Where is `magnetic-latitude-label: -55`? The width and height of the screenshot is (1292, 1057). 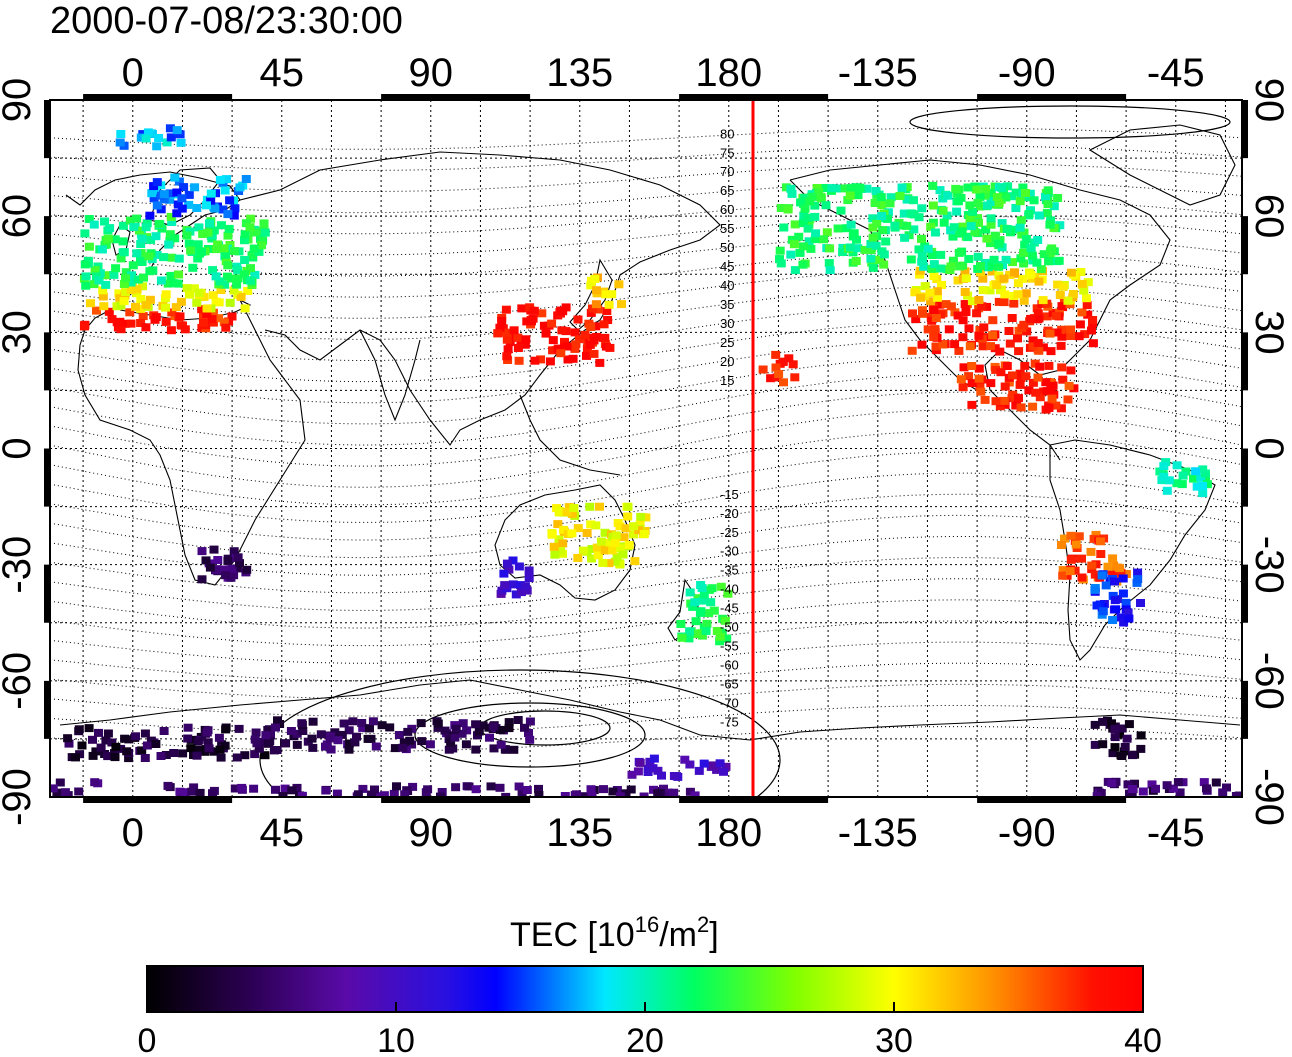 magnetic-latitude-label: -55 is located at coordinates (729, 646).